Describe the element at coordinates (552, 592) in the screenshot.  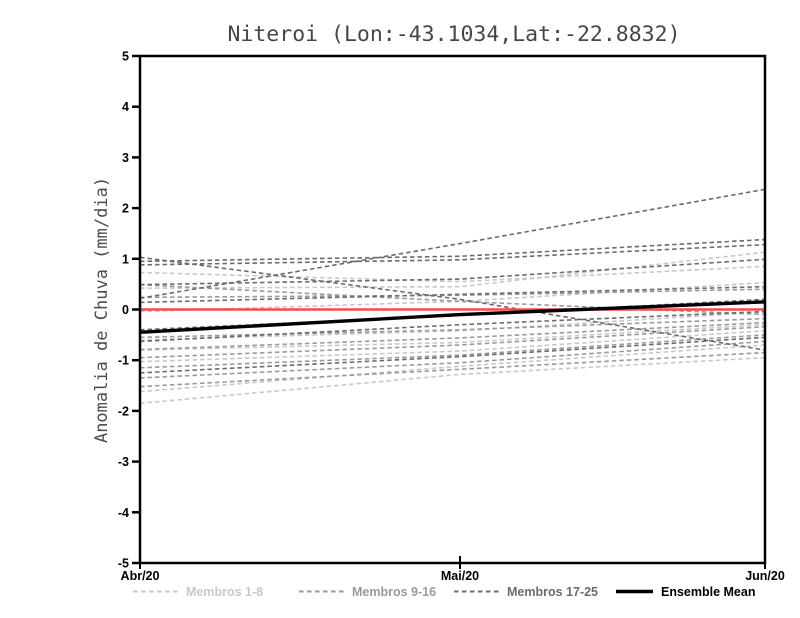
I see `legend-label: Membros 17-25` at that location.